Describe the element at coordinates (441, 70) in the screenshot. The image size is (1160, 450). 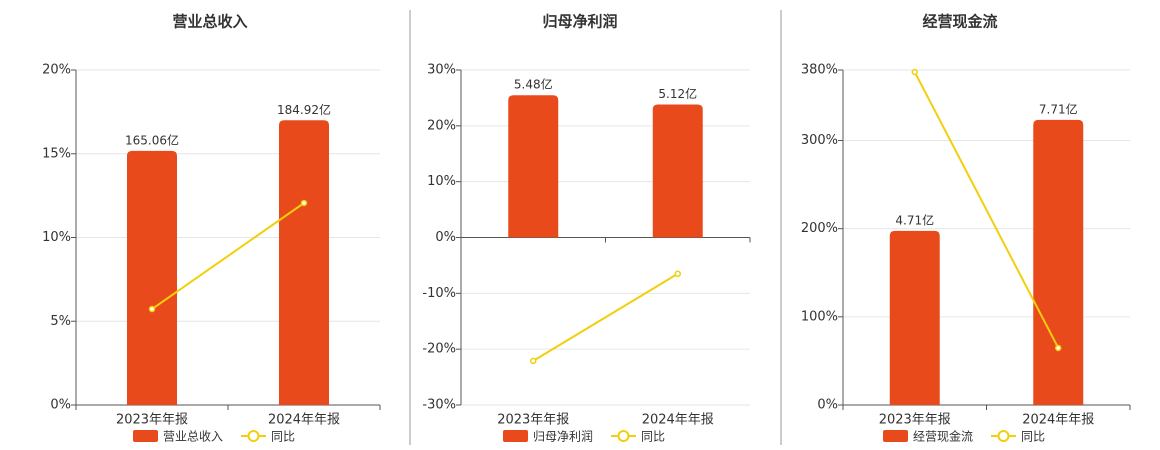
I see `y-tick-label: 30%` at that location.